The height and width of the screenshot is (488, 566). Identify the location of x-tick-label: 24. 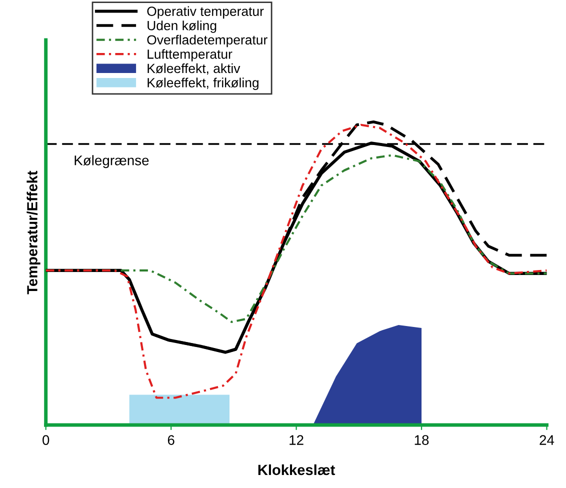
(547, 440).